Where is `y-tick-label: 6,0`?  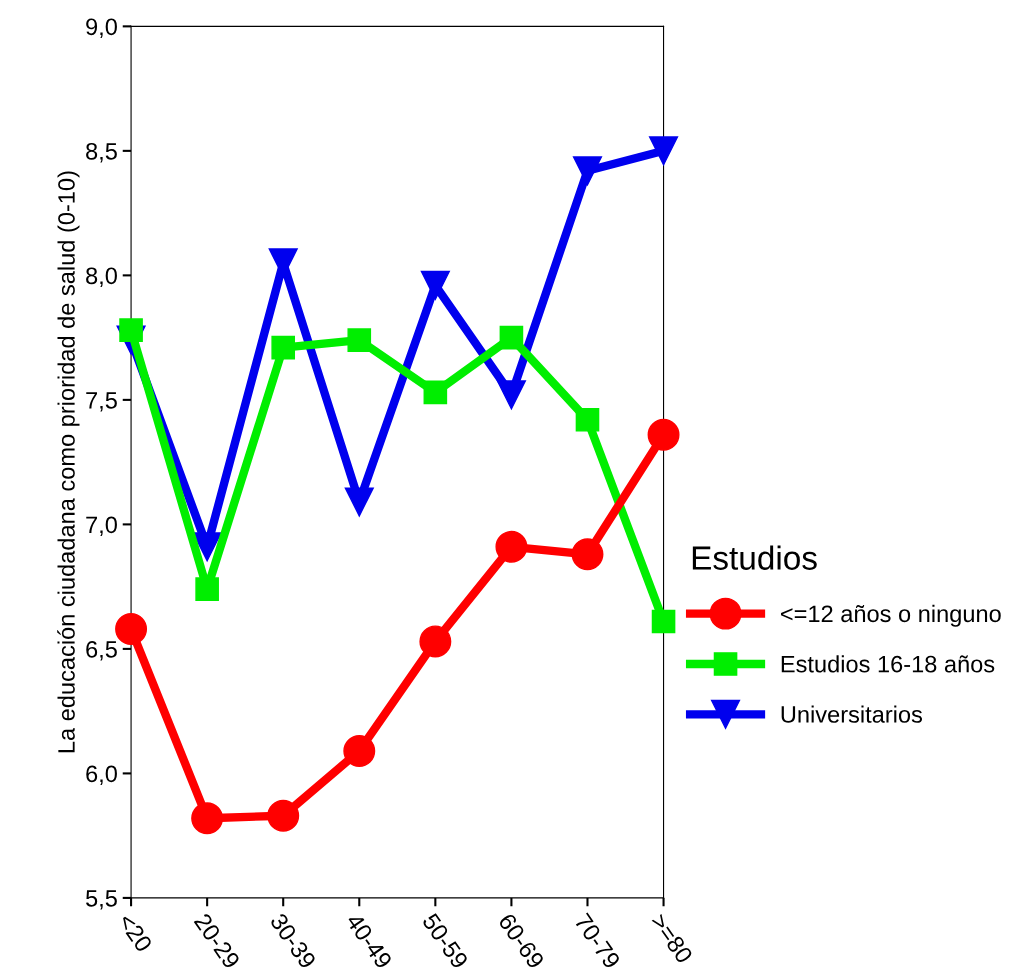
y-tick-label: 6,0 is located at coordinates (101, 775).